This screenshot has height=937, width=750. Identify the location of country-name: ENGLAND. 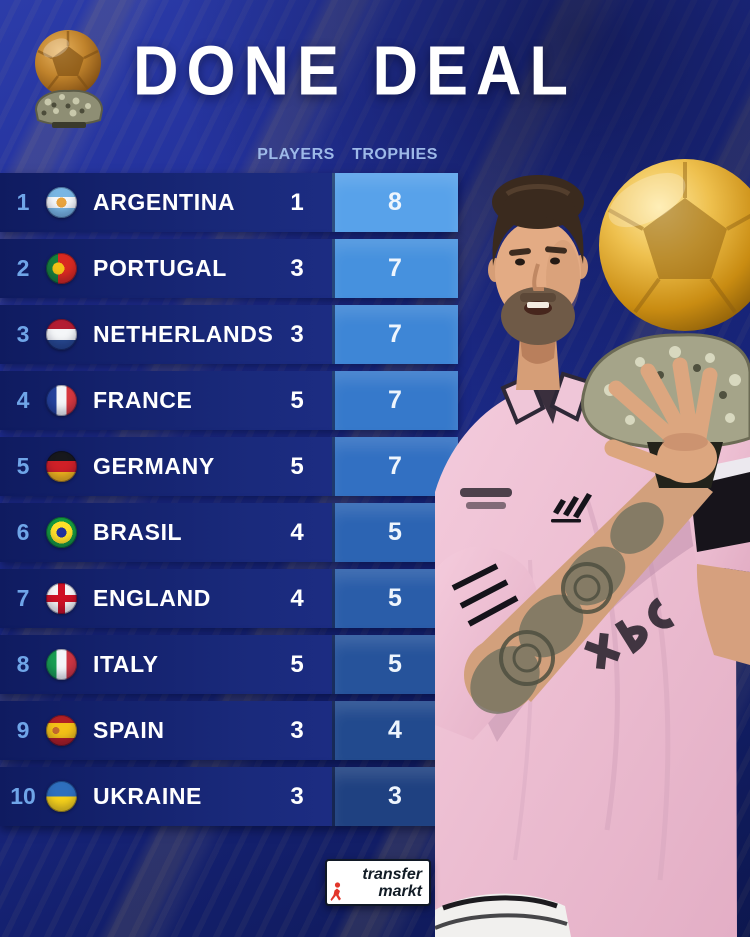
(152, 598).